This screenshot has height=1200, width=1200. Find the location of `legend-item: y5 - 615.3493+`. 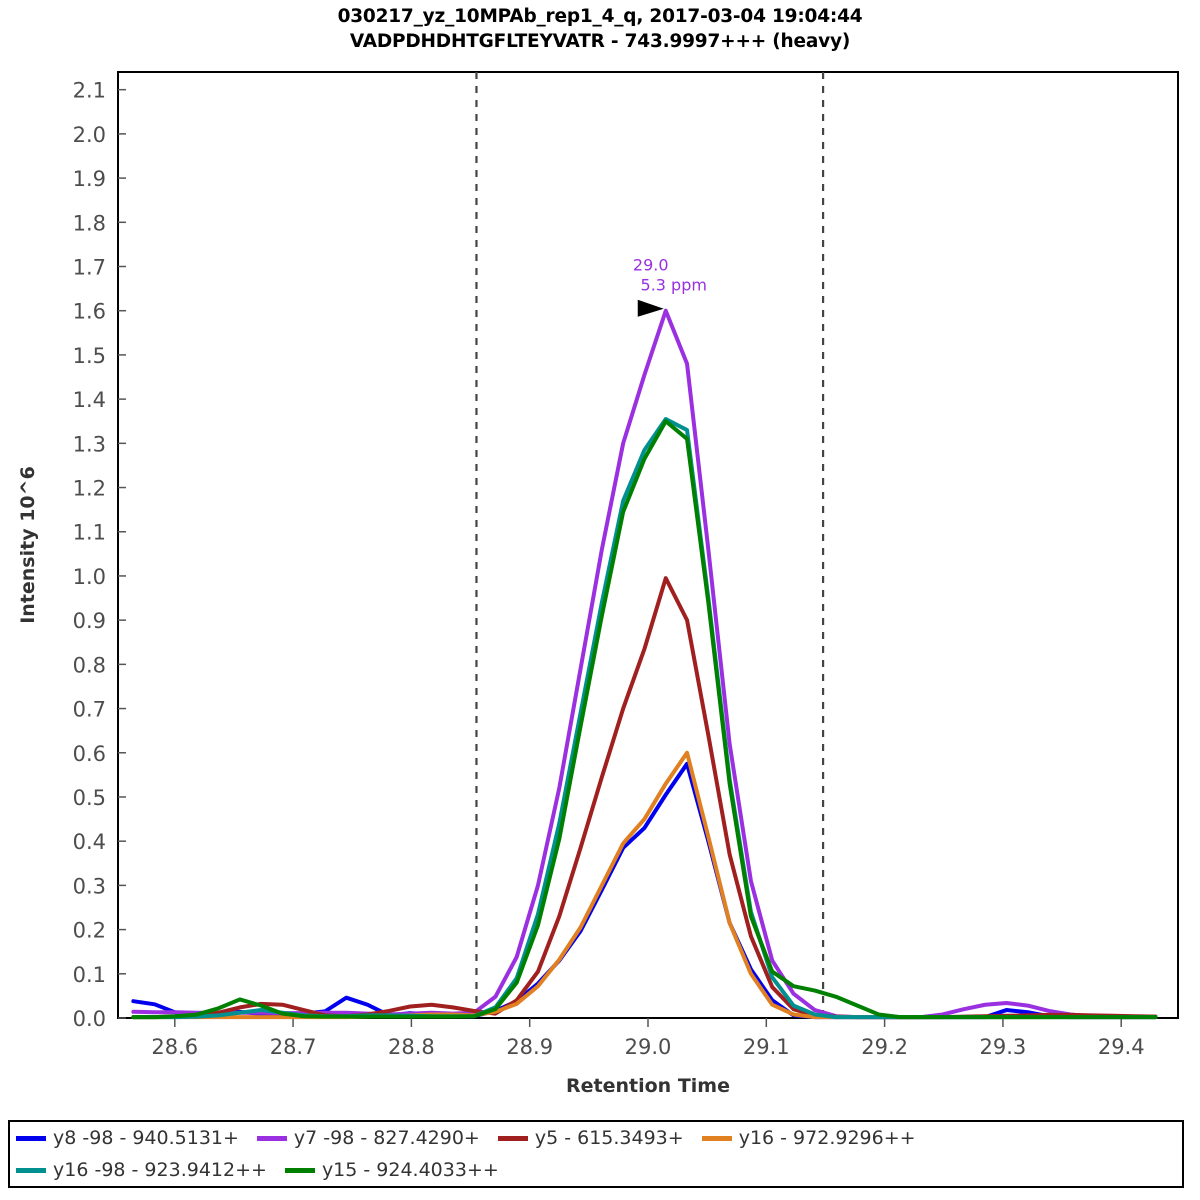

legend-item: y5 - 615.3493+ is located at coordinates (590, 1138).